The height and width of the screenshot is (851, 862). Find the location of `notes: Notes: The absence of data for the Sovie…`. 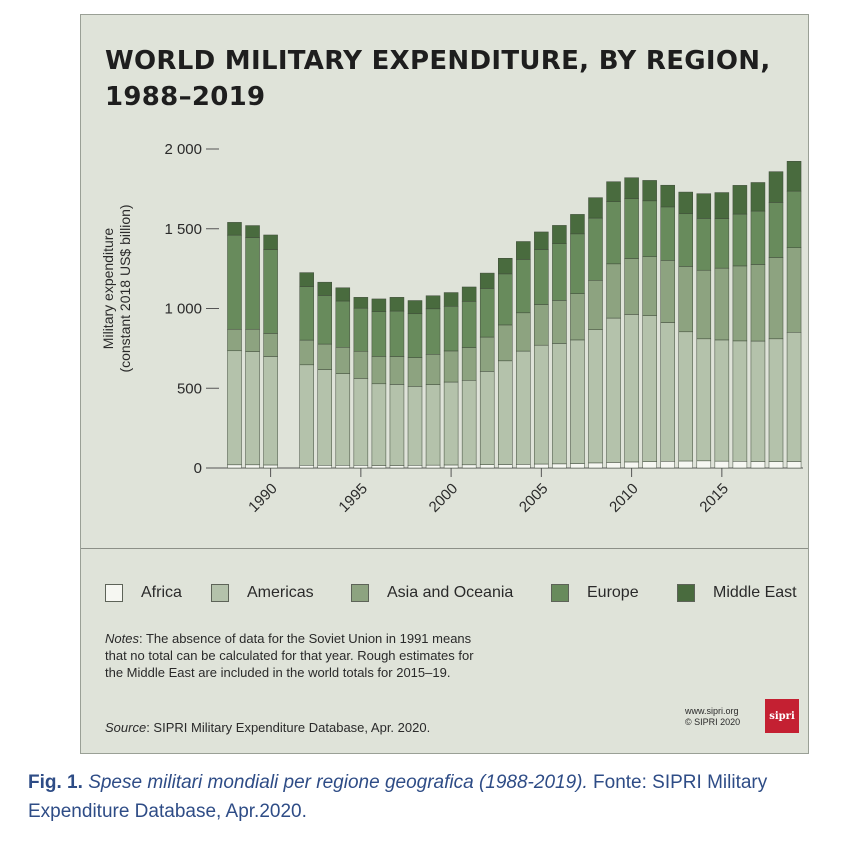

notes: Notes: The absence of data for the Sovie… is located at coordinates (300, 655).